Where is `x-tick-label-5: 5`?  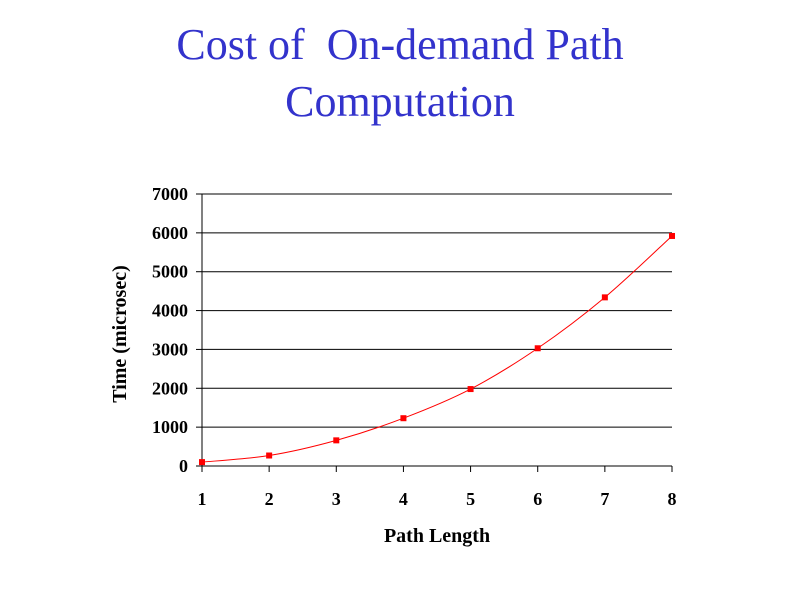 x-tick-label-5: 5 is located at coordinates (470, 499).